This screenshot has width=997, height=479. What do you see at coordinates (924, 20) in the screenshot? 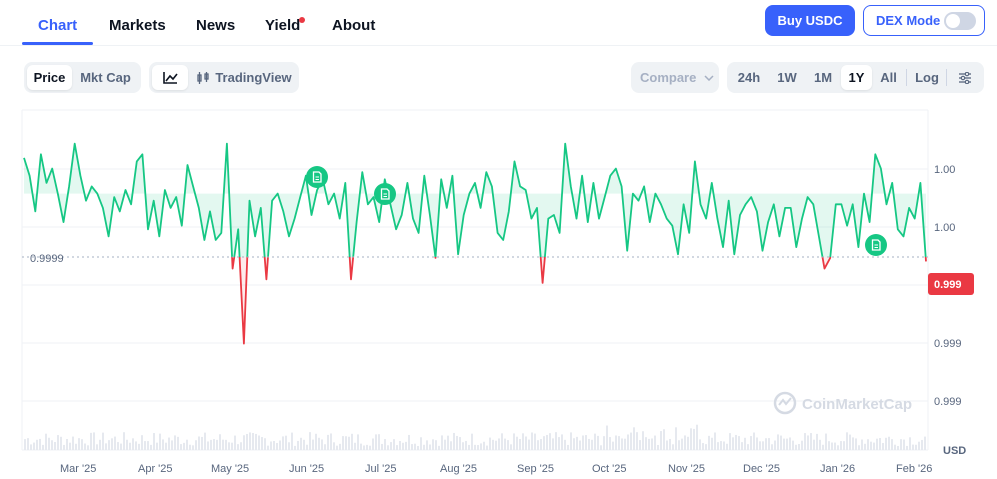
I see `dex-mode-toggle-button: DEX Mode` at bounding box center [924, 20].